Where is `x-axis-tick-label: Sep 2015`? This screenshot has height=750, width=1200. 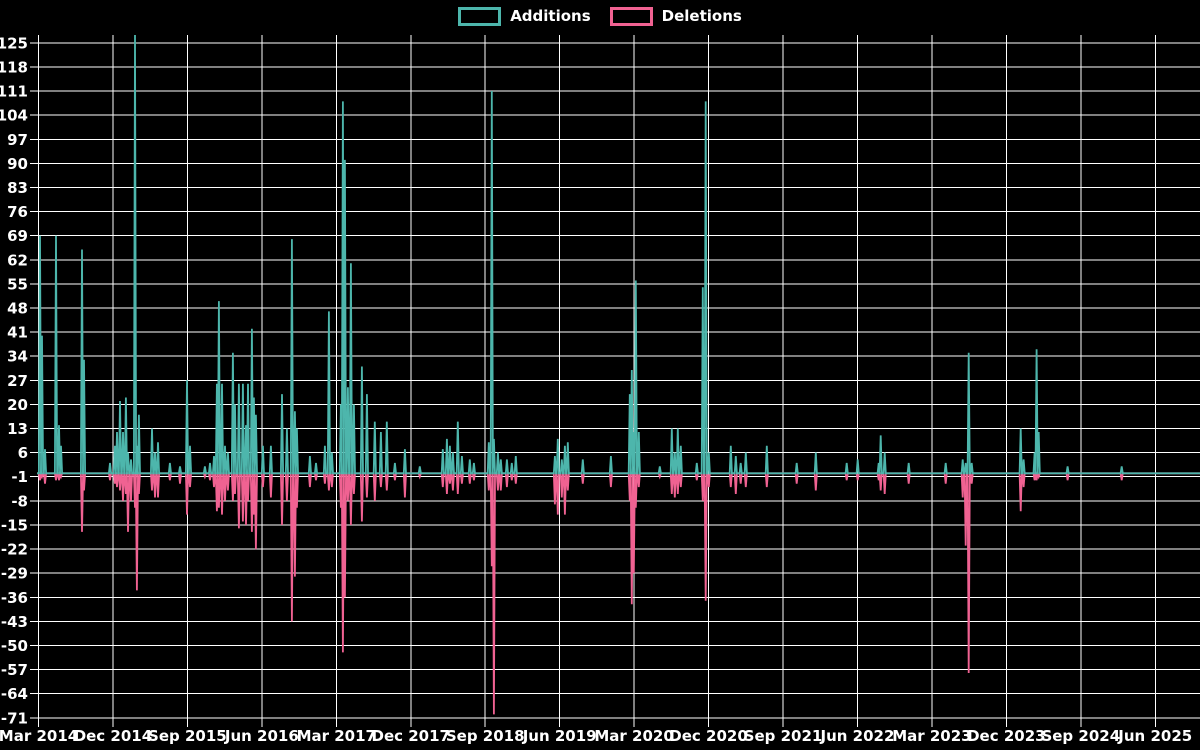
x-axis-tick-label: Sep 2015 is located at coordinates (187, 736).